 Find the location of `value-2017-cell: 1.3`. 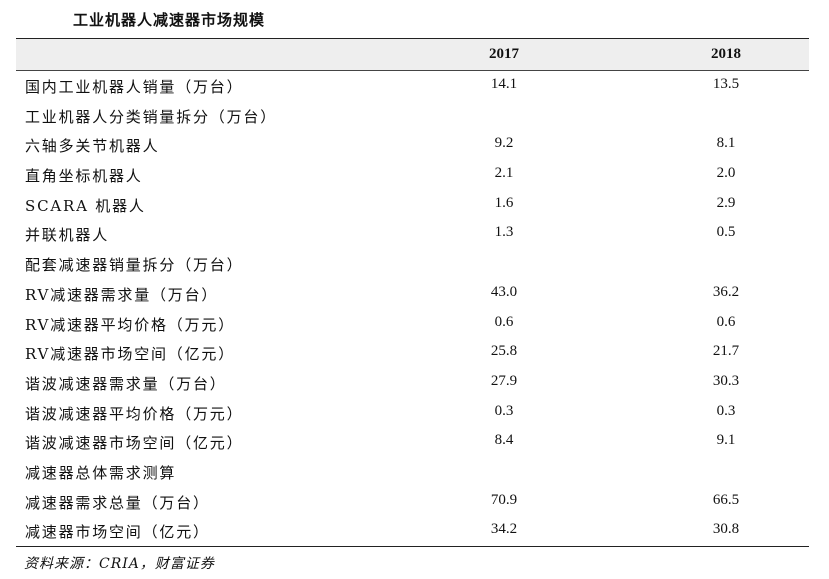

value-2017-cell: 1.3 is located at coordinates (504, 232).